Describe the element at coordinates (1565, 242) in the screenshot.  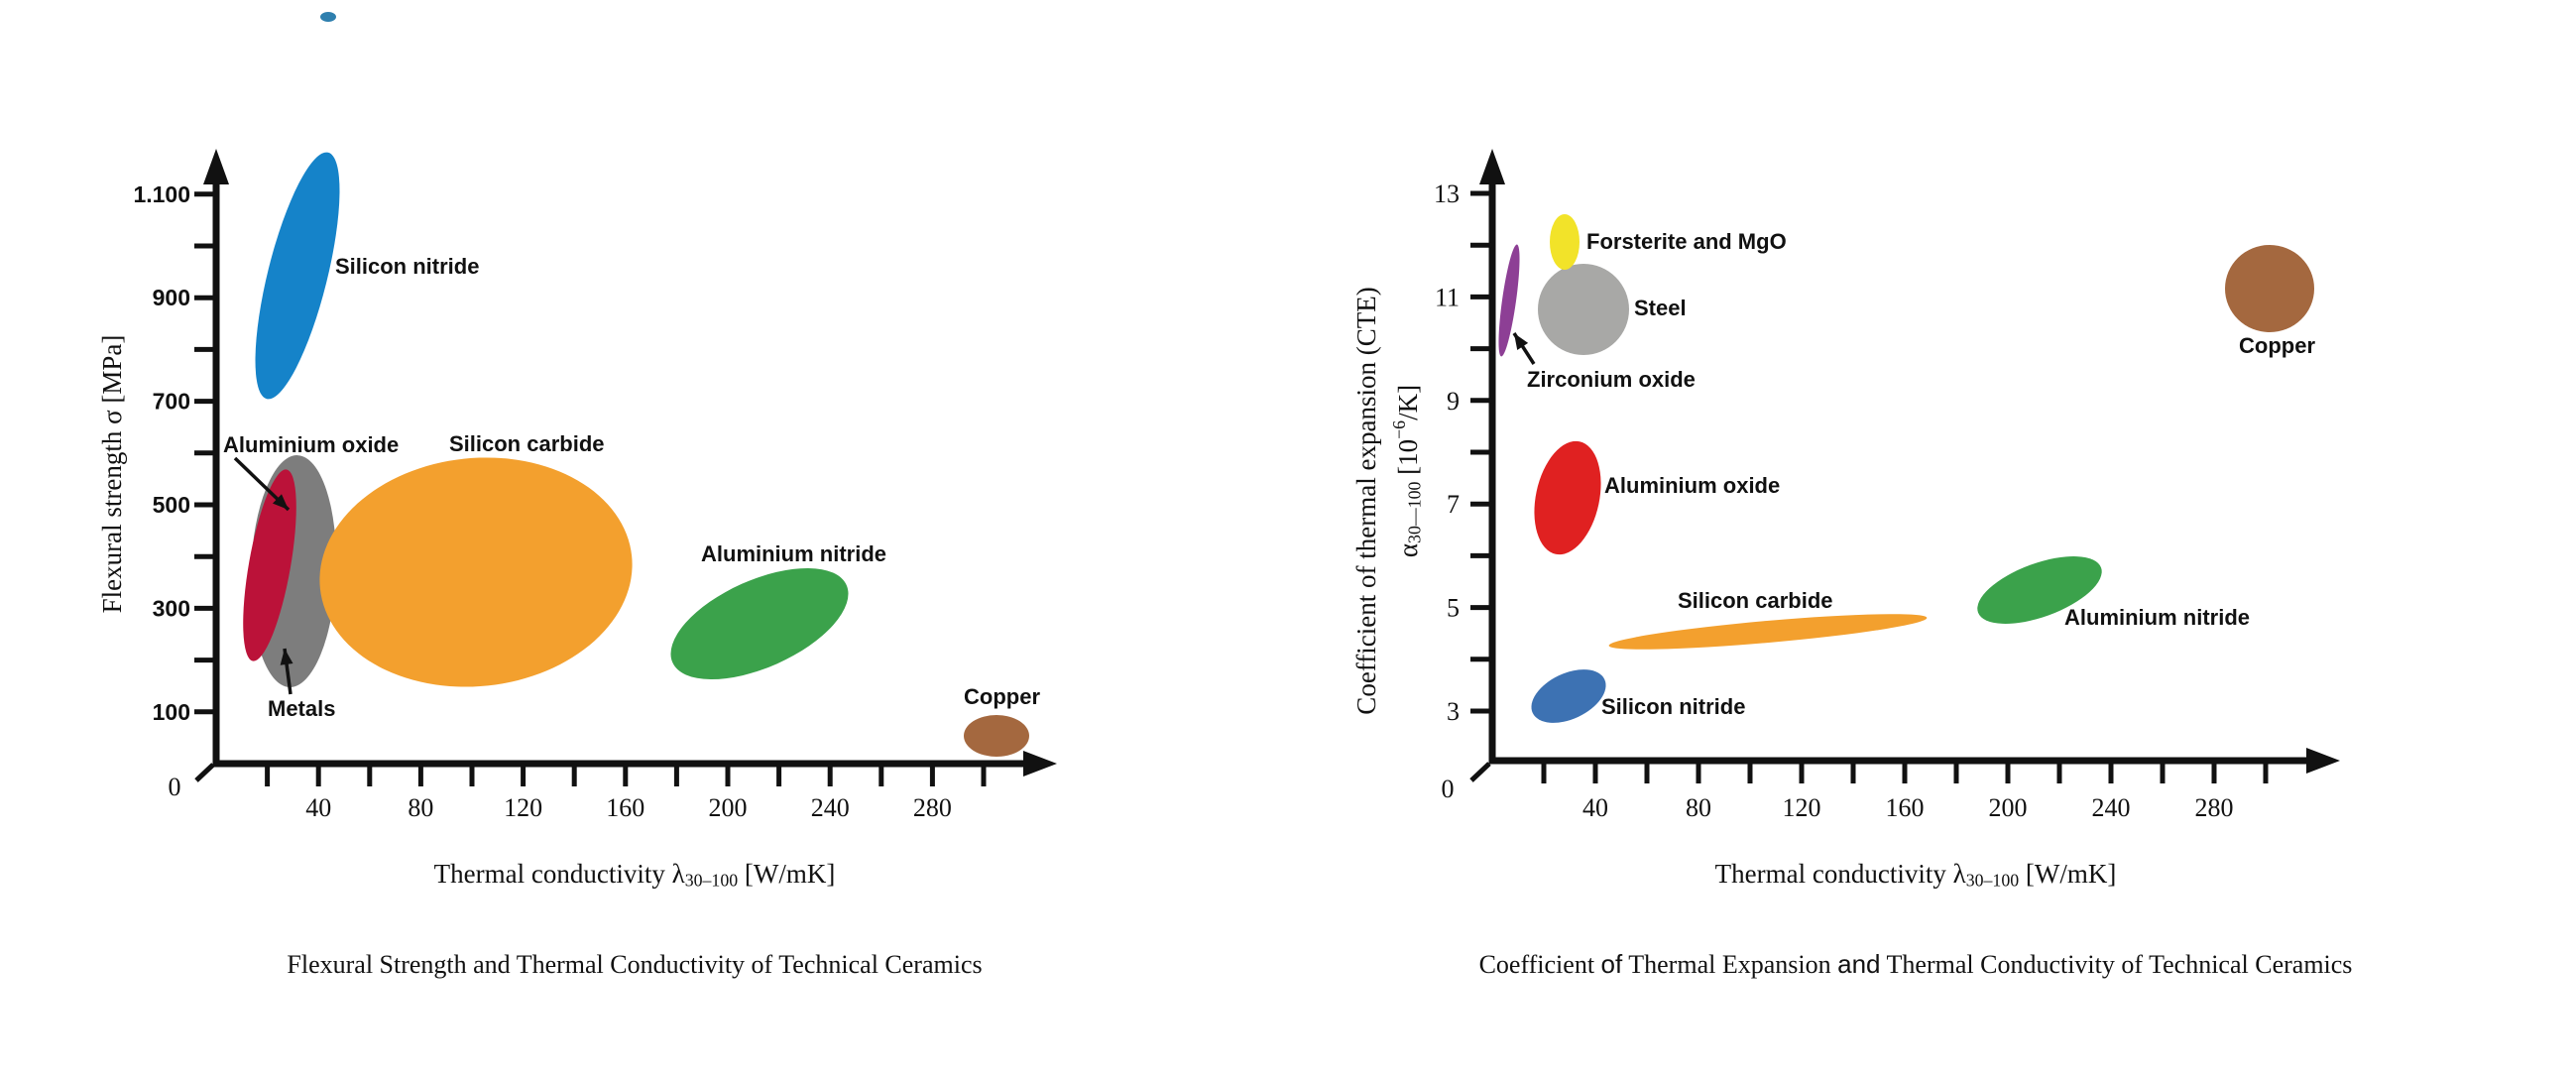
I see `right-chart-ellipse-forsterite-and-mgo` at that location.